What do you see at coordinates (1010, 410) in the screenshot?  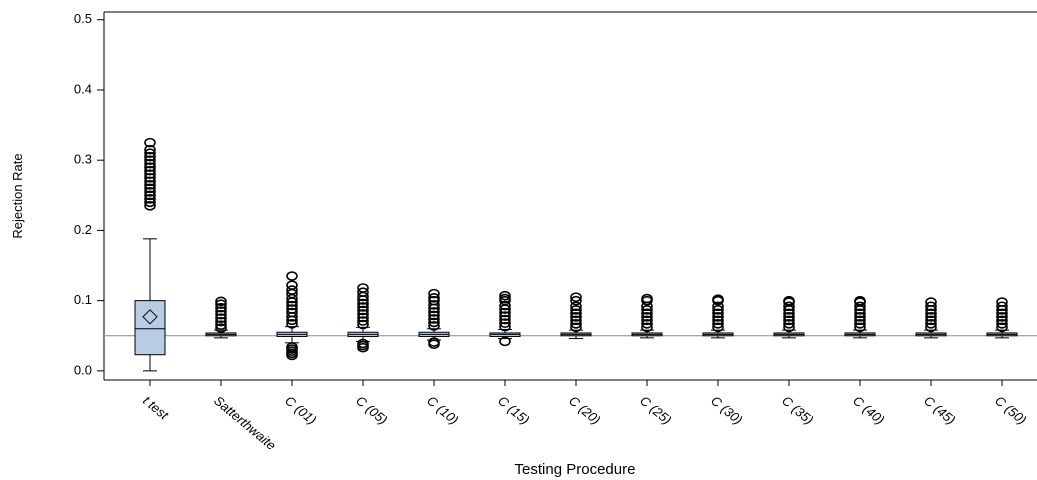 I see `x-tick-label: C (50)` at bounding box center [1010, 410].